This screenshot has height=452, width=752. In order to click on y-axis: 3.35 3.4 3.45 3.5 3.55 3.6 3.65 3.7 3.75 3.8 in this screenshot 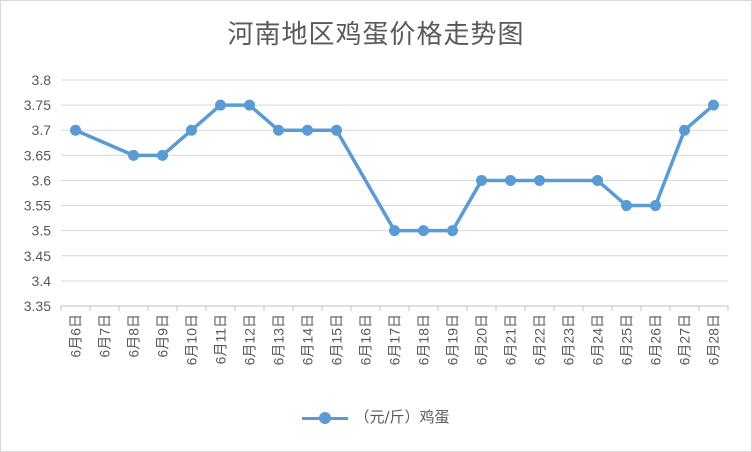, I will do `click(37, 193)`.